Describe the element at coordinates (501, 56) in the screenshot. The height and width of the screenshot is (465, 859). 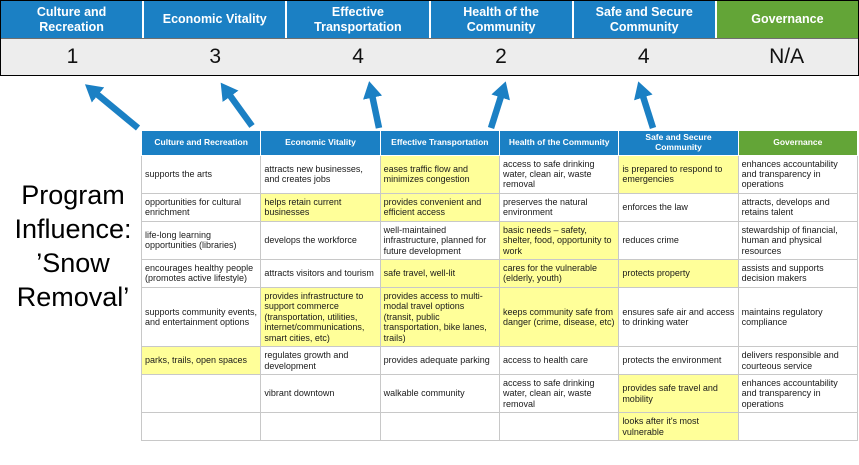
I see `pillar-score-health-of-the-community: 2` at that location.